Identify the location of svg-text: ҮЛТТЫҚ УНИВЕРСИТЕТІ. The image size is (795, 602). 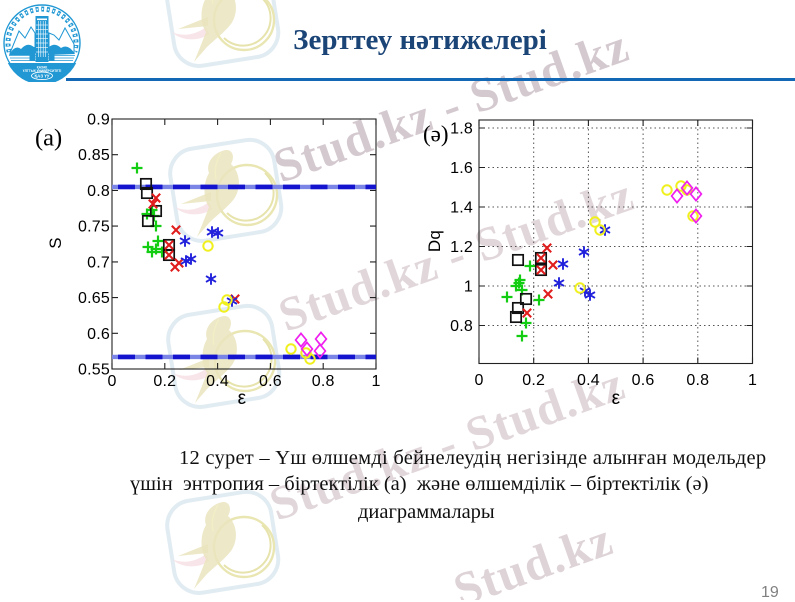
(42, 71).